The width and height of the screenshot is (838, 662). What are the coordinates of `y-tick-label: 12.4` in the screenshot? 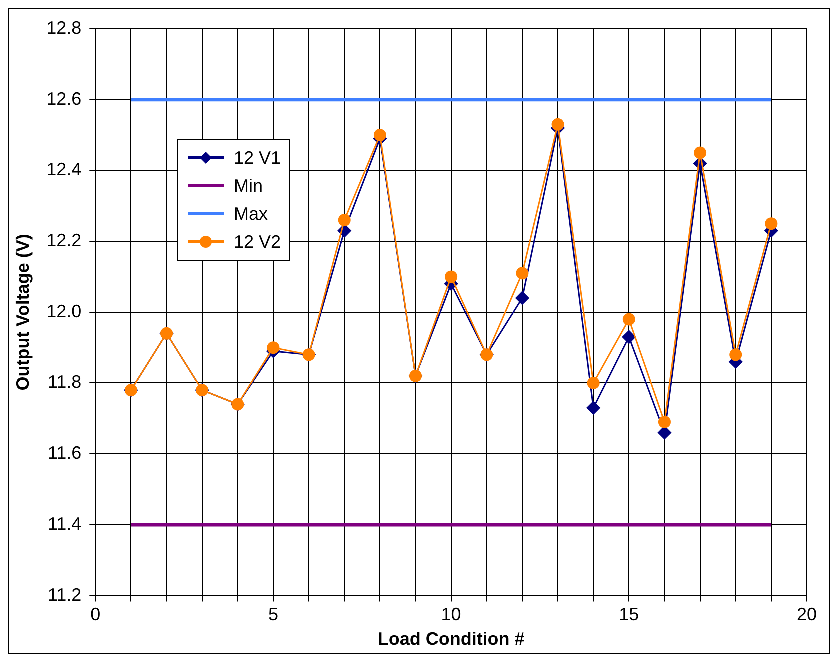 It's located at (64, 170).